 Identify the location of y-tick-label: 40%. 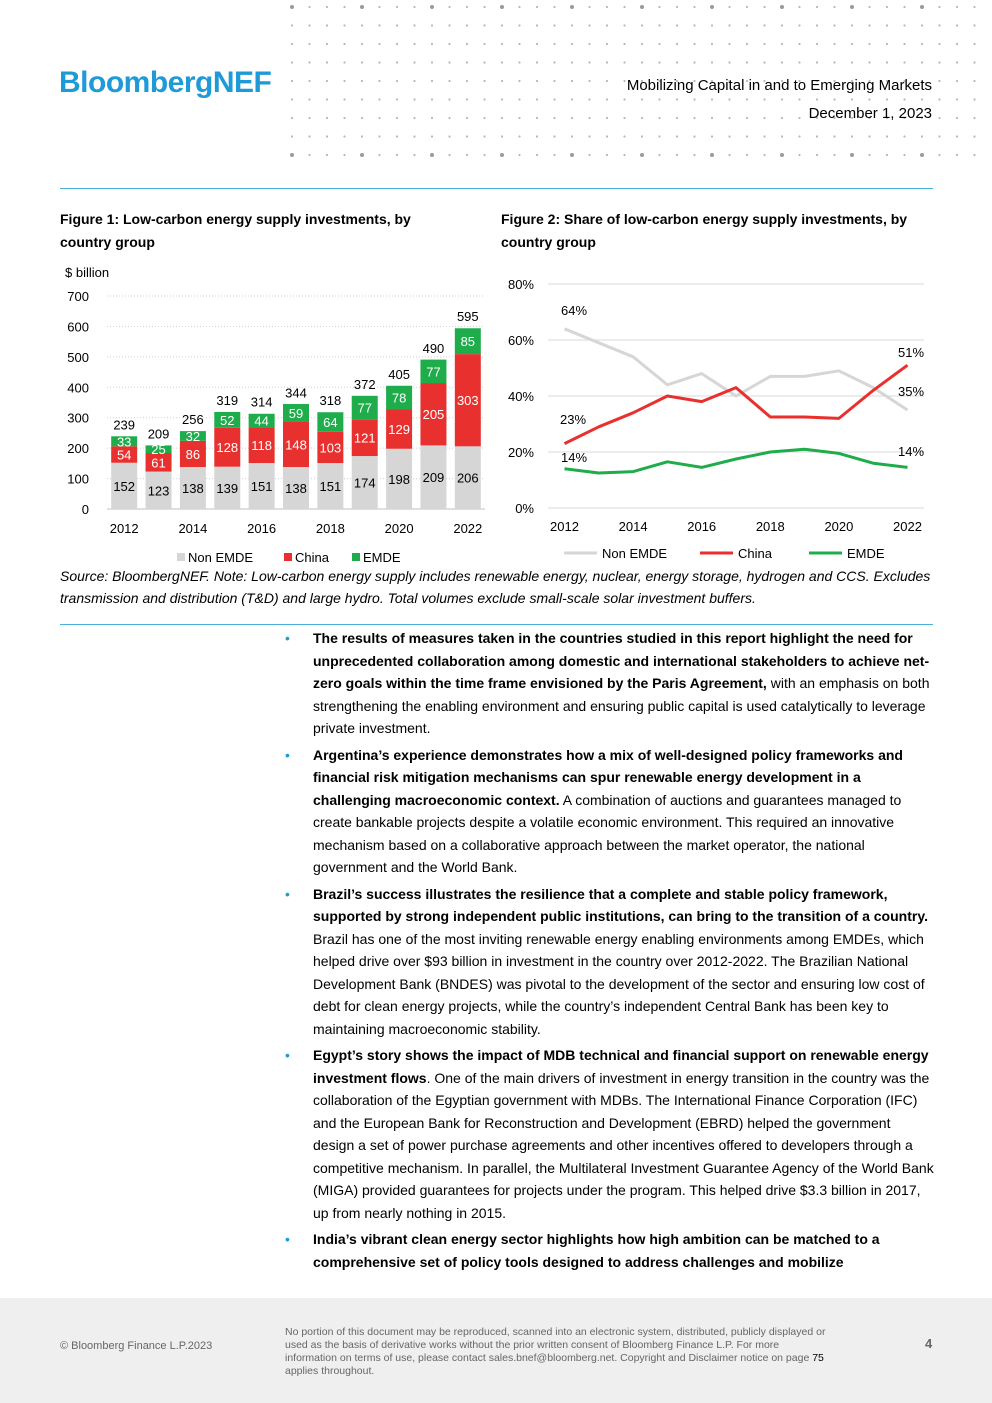
(521, 396).